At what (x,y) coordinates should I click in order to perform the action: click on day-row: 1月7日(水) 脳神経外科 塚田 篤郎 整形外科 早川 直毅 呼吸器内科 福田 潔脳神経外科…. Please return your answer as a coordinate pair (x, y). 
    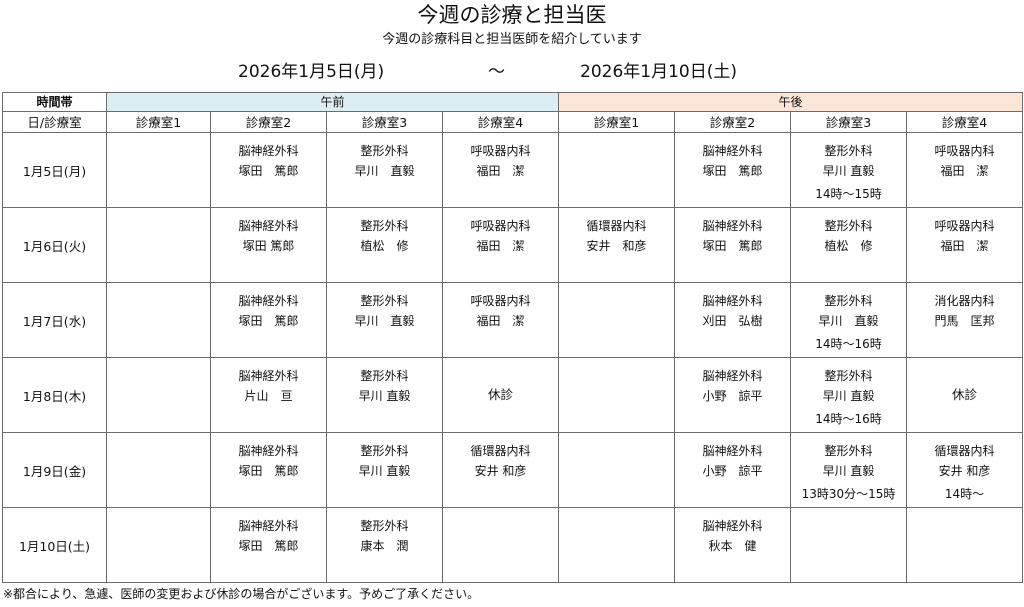
    Looking at the image, I should click on (513, 320).